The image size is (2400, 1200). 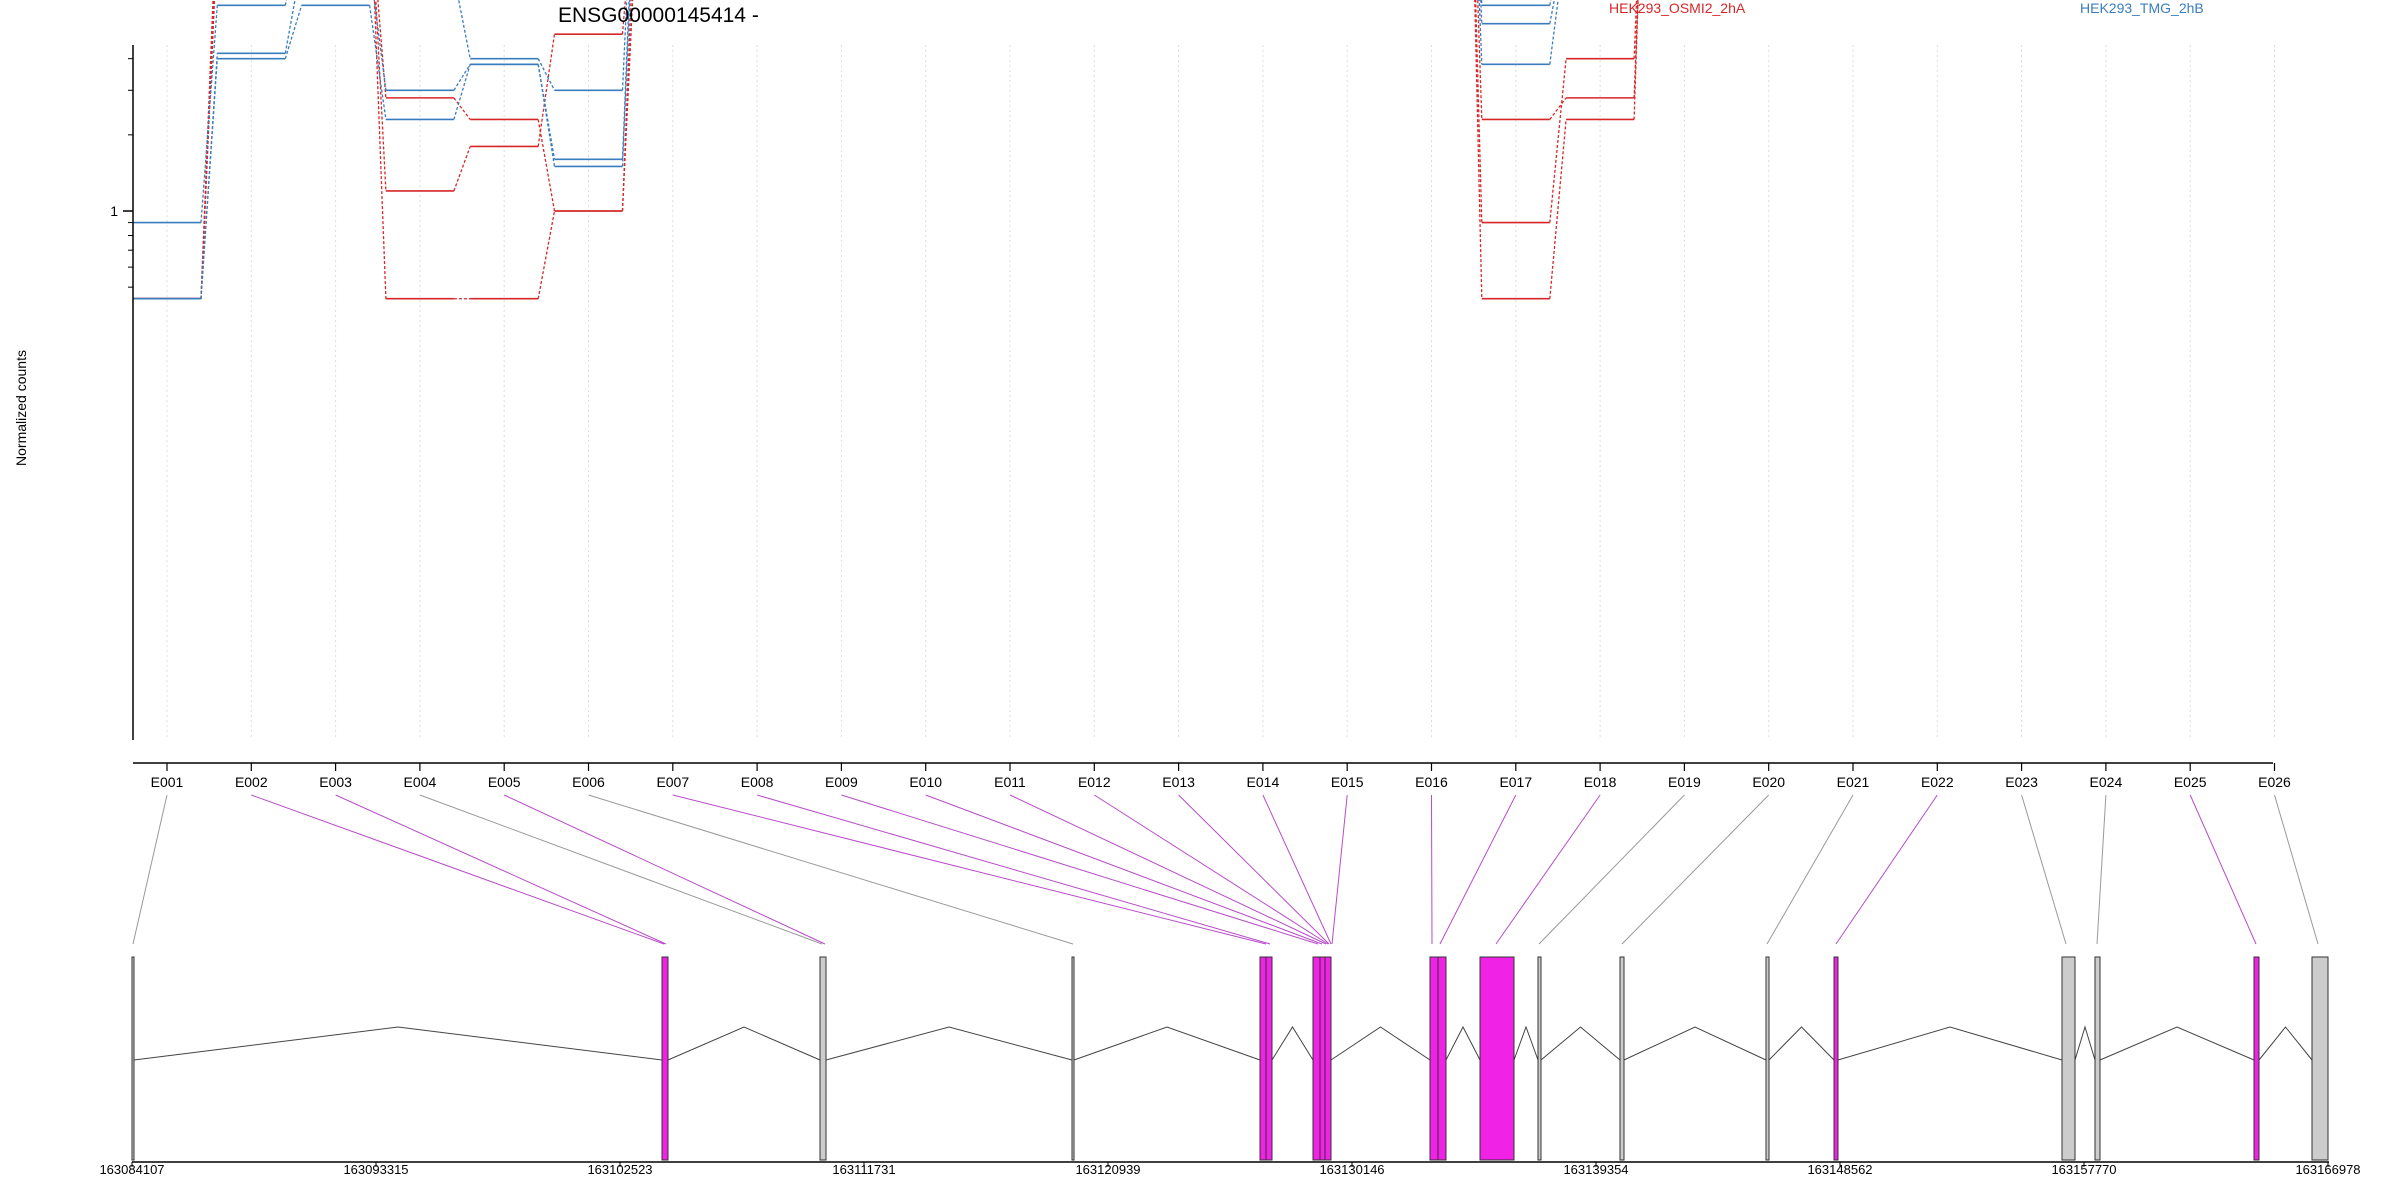 I want to click on xtick-label-e008: E008, so click(x=757, y=782).